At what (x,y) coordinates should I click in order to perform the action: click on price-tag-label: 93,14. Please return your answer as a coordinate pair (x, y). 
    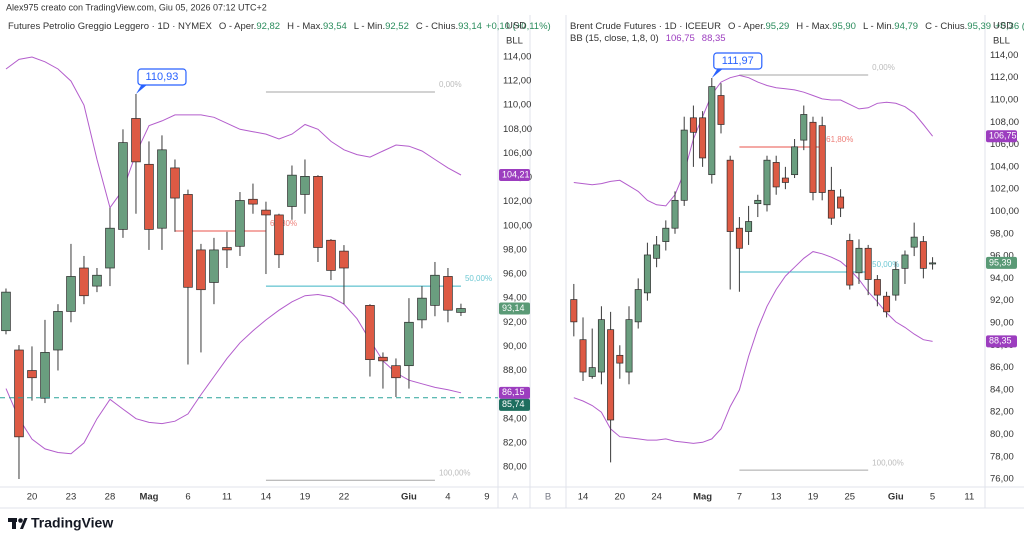
    Looking at the image, I should click on (513, 308).